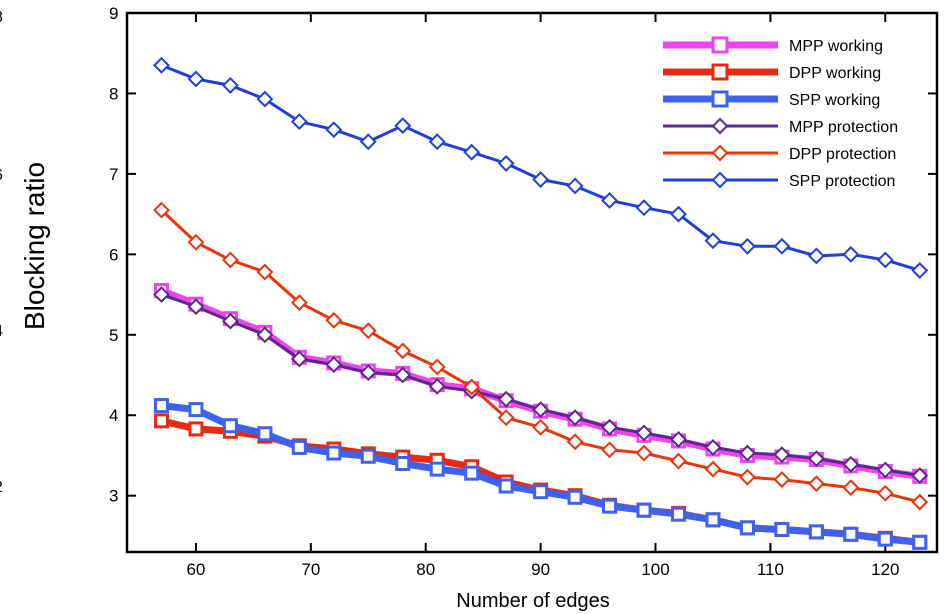 Image resolution: width=950 pixels, height=614 pixels. What do you see at coordinates (835, 73) in the screenshot?
I see `legend-label: DPP working` at bounding box center [835, 73].